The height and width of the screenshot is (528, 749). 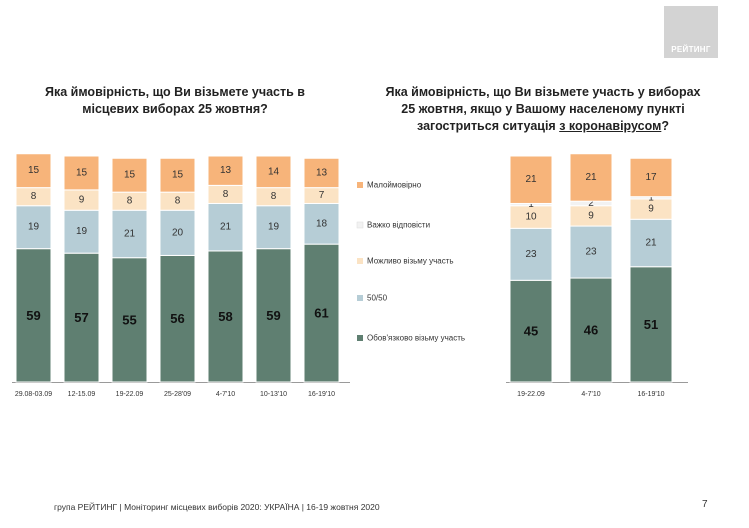 What do you see at coordinates (226, 194) in the screenshot?
I see `data-label-можливо-візьму-участь-0-4: 8` at bounding box center [226, 194].